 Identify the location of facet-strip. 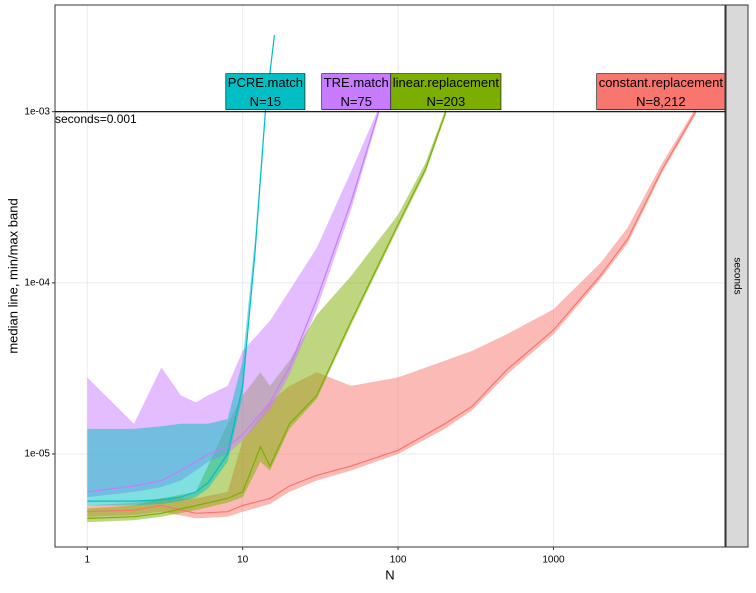
(737, 276).